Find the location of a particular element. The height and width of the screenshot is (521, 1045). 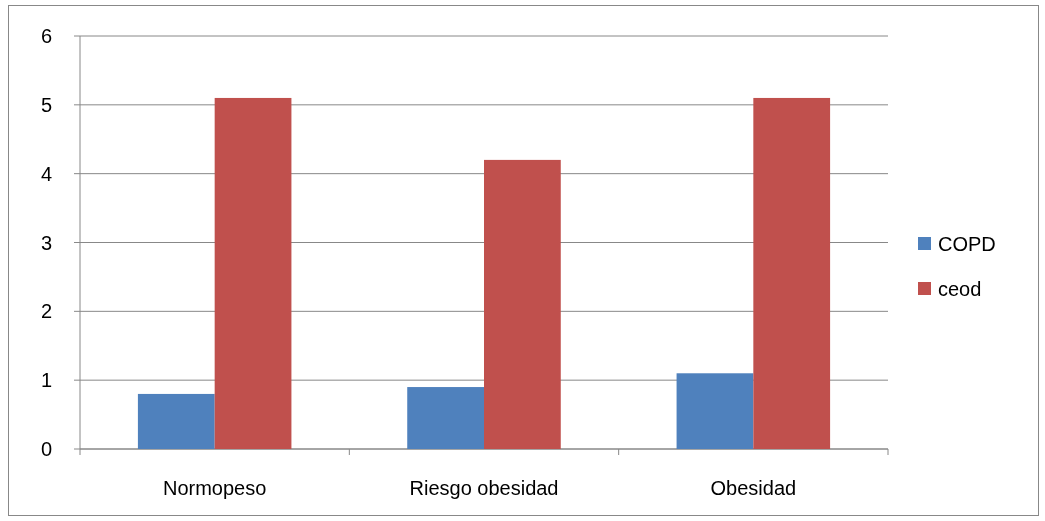

y-tick-label: 4 is located at coordinates (46, 173).